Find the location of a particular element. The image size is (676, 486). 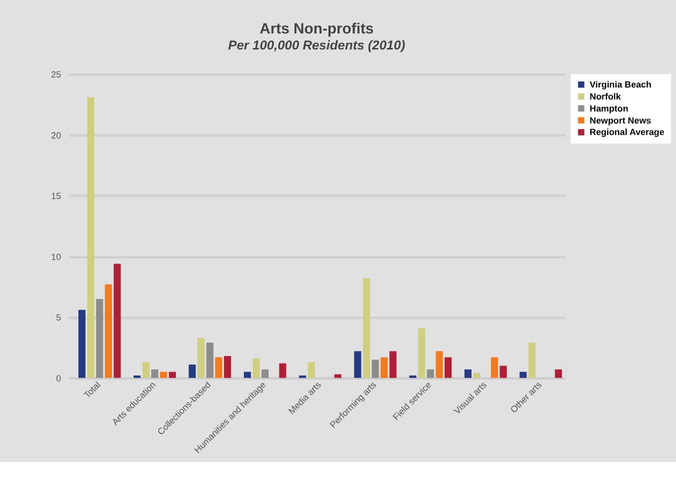

legend-label: Hampton is located at coordinates (609, 108).